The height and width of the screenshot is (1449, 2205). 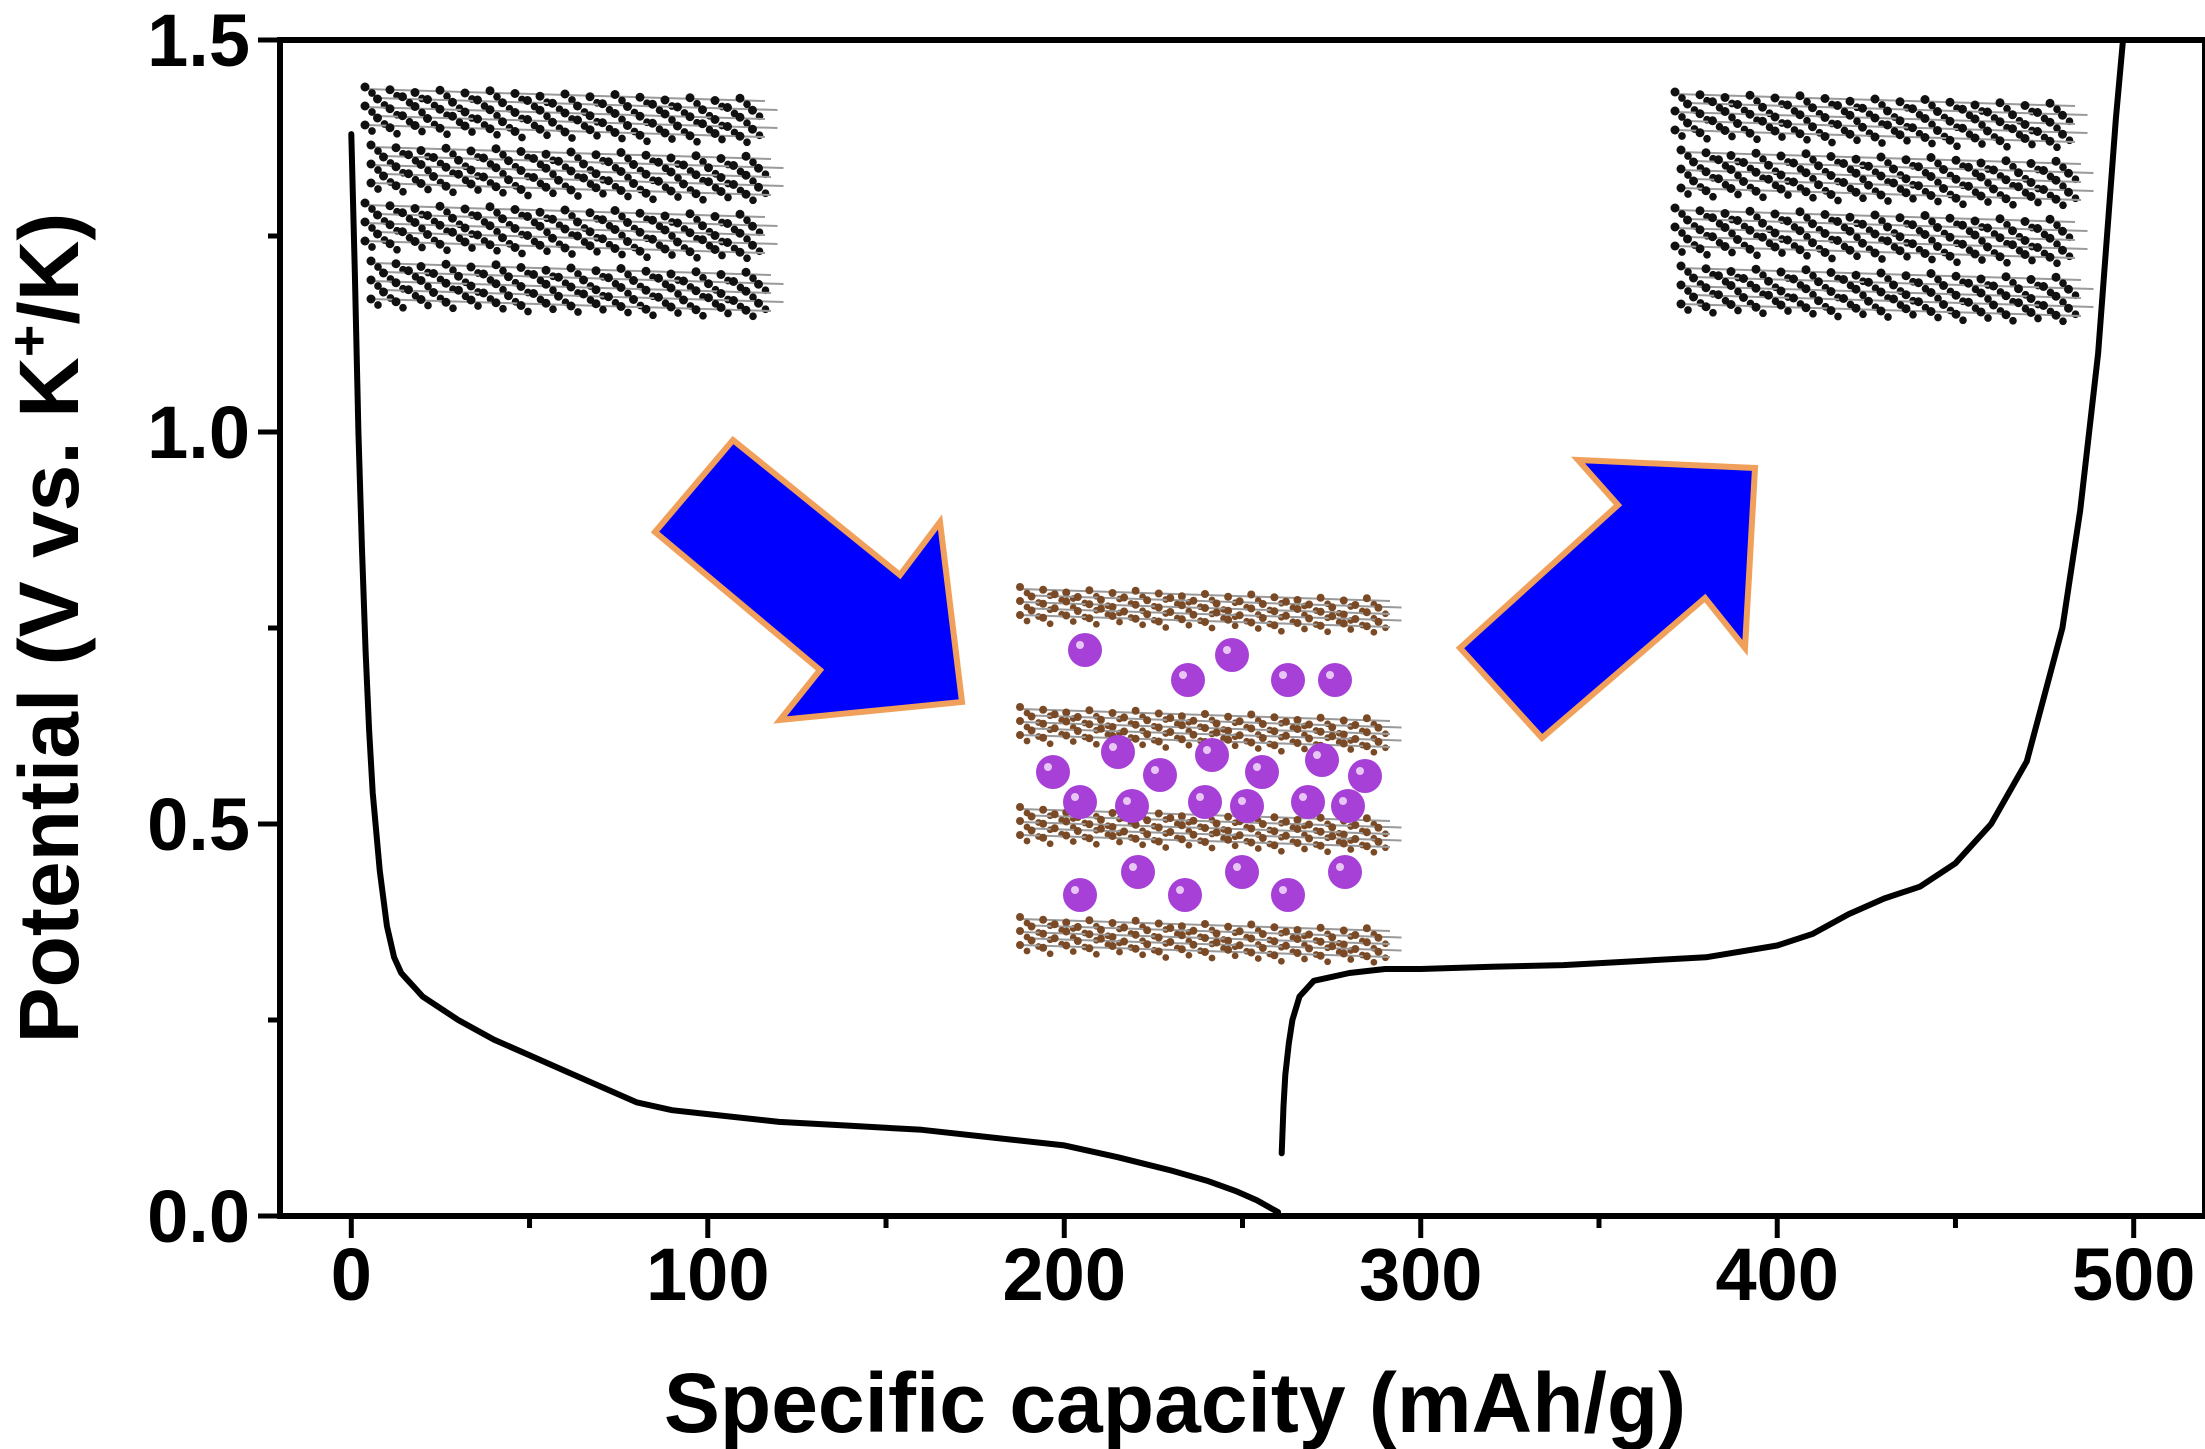 What do you see at coordinates (1607, 599) in the screenshot?
I see `charge-arrow` at bounding box center [1607, 599].